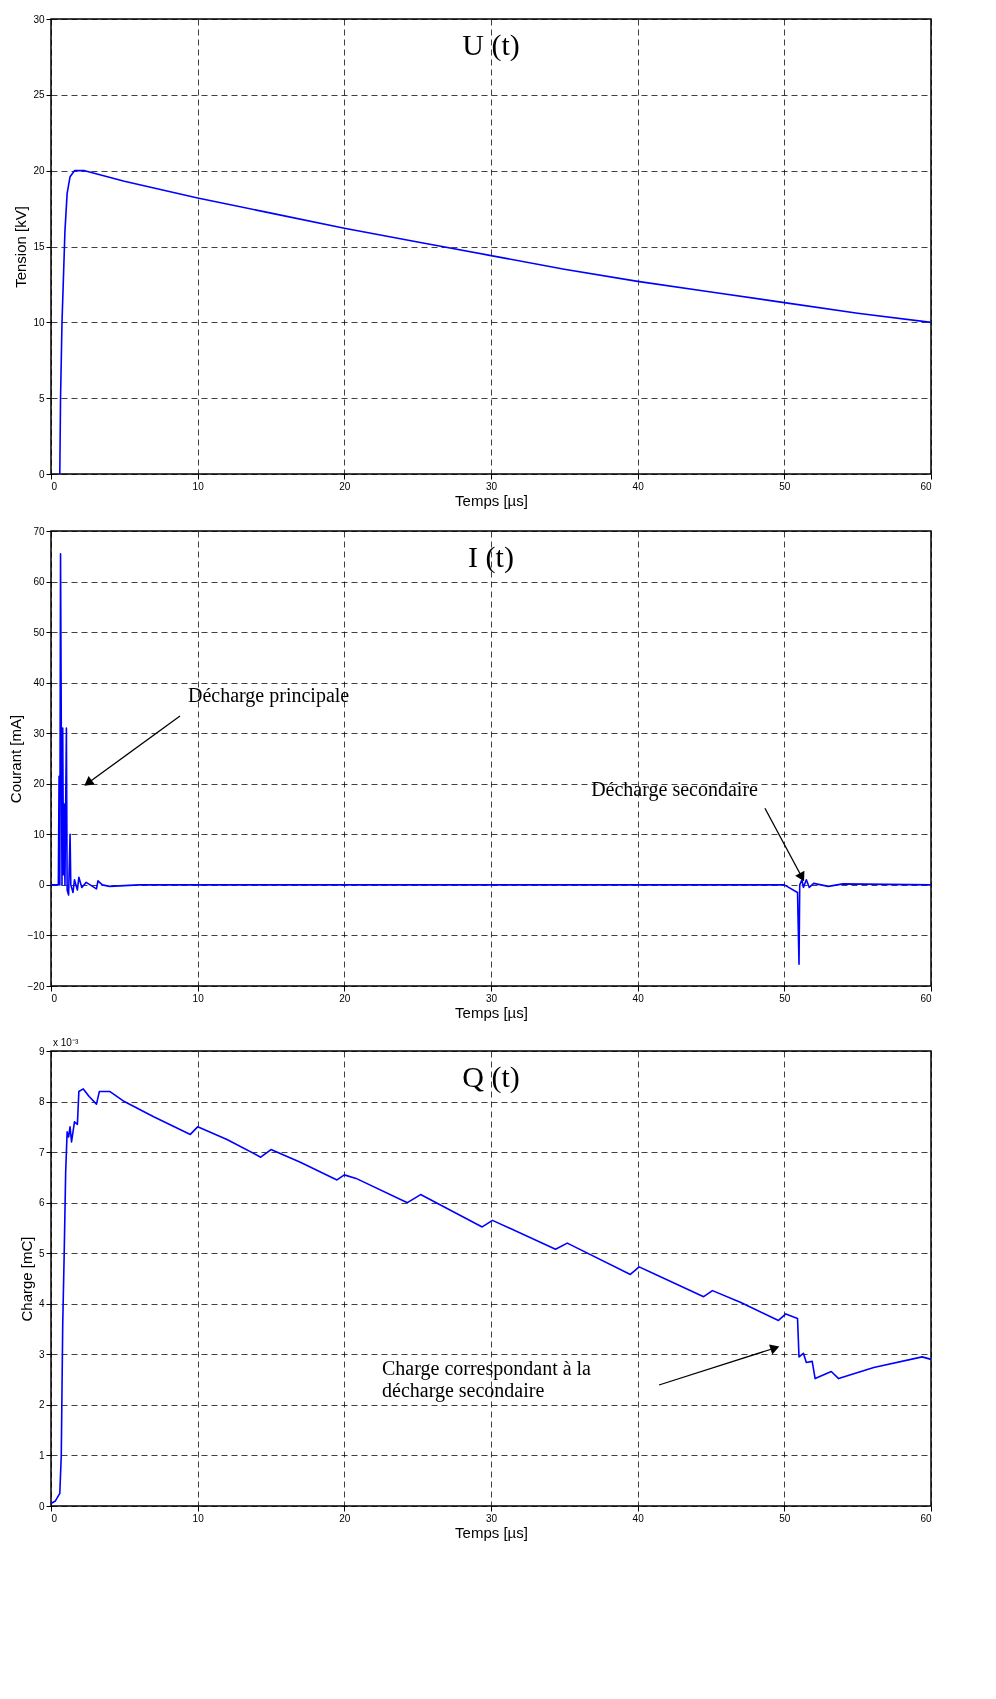 The image size is (996, 1699). I want to click on y-tick-label: 60, so click(39, 582).